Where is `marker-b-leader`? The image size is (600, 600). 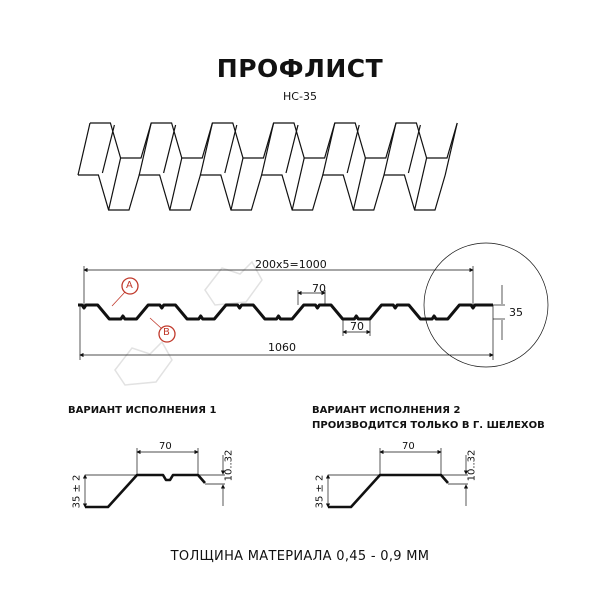 marker-b-leader is located at coordinates (155, 323).